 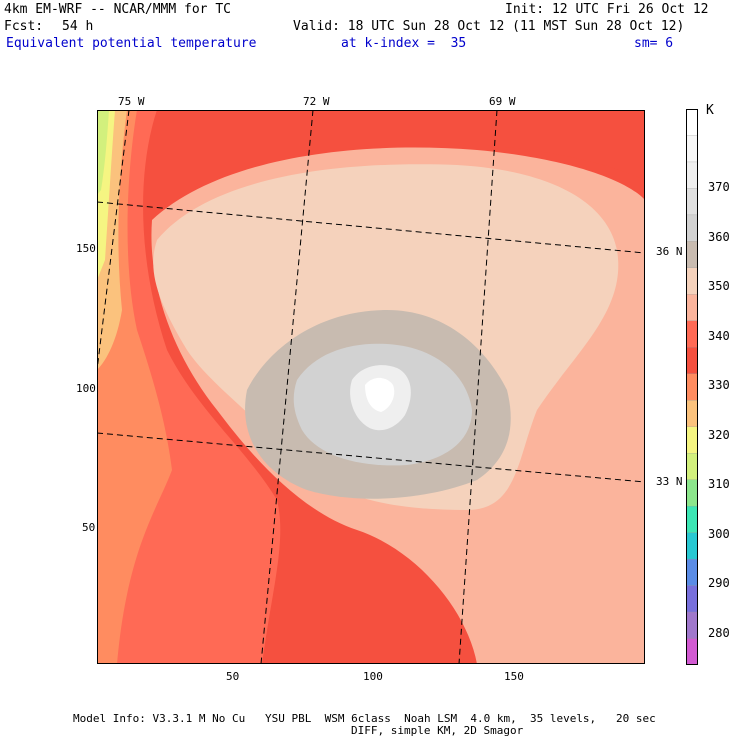 I want to click on colorbar-tick-label: 310, so click(x=719, y=484).